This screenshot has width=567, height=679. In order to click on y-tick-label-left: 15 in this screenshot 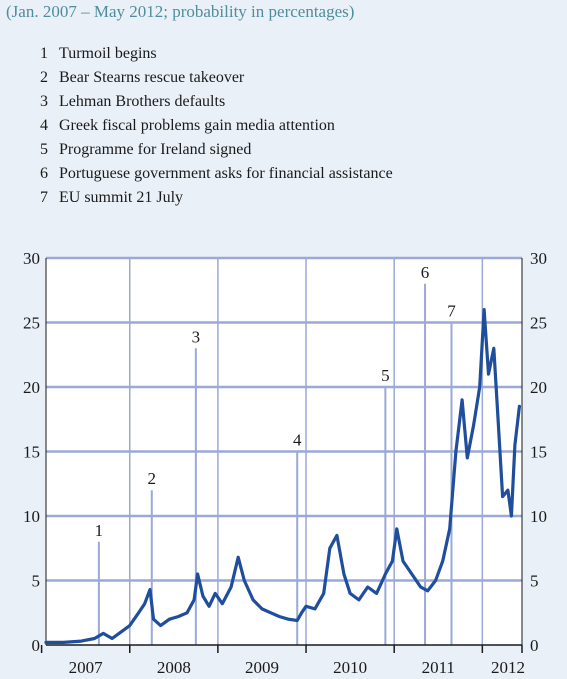, I will do `click(31, 452)`.